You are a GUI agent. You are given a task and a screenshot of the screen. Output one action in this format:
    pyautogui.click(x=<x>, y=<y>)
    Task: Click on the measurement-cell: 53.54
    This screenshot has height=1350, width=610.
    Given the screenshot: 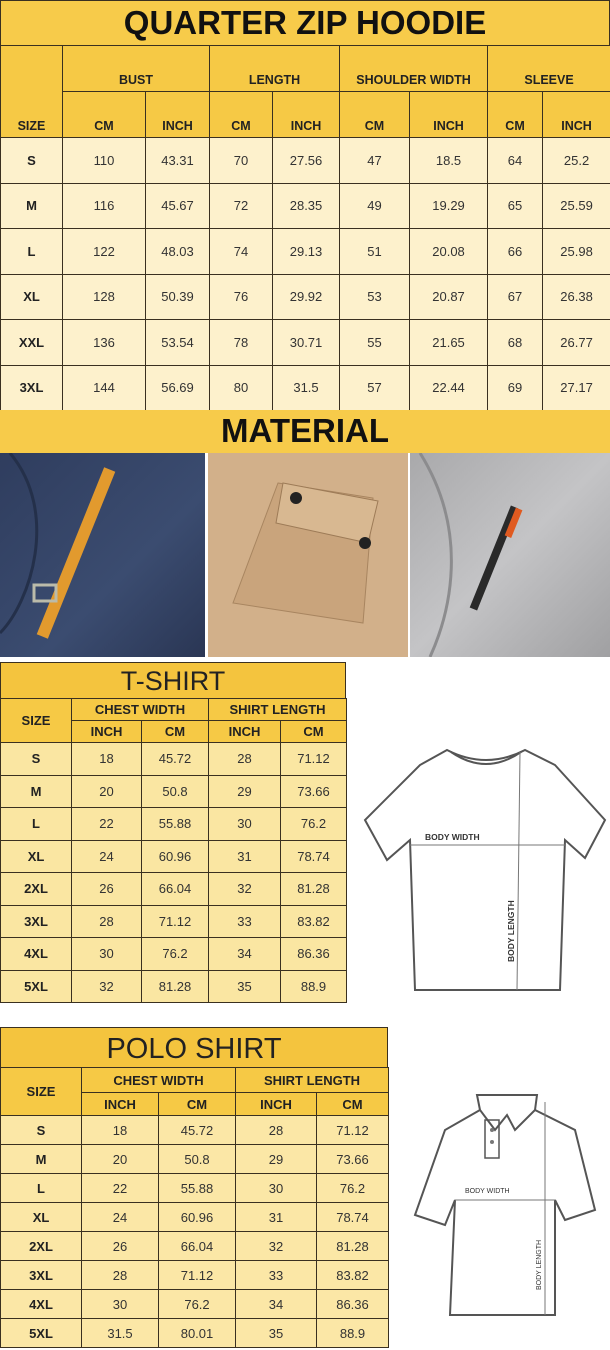 What is the action you would take?
    pyautogui.click(x=177, y=342)
    